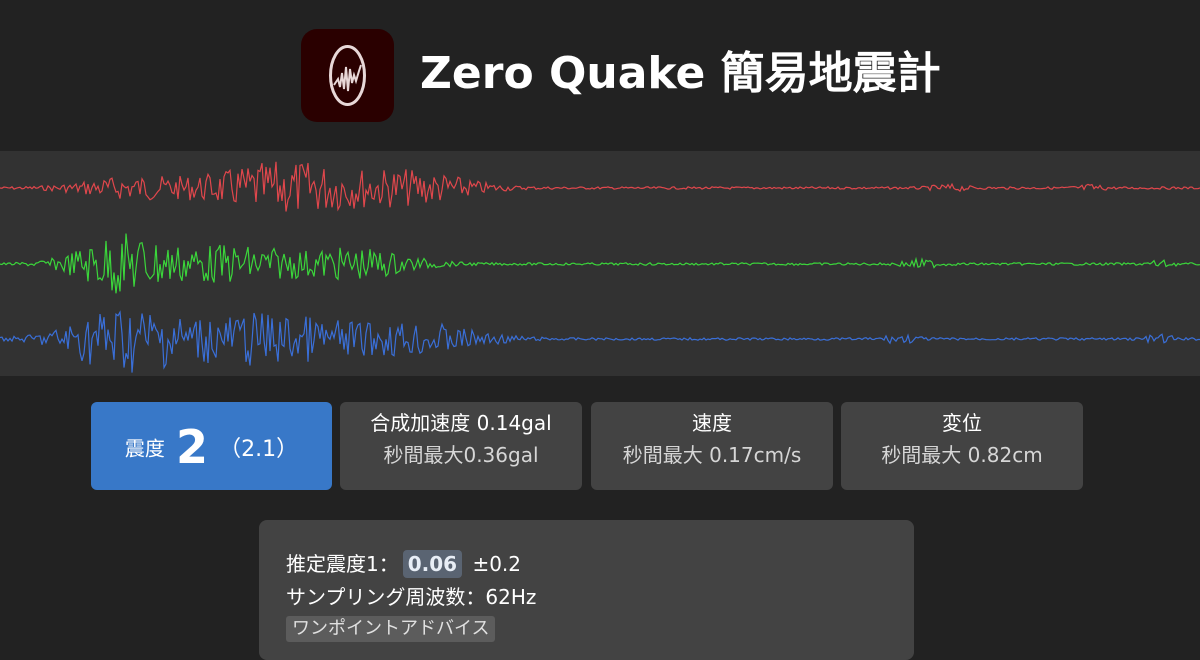 Image resolution: width=1200 pixels, height=660 pixels. I want to click on sampling-frequency-row: サンプリング周波数：62Hz, so click(411, 597).